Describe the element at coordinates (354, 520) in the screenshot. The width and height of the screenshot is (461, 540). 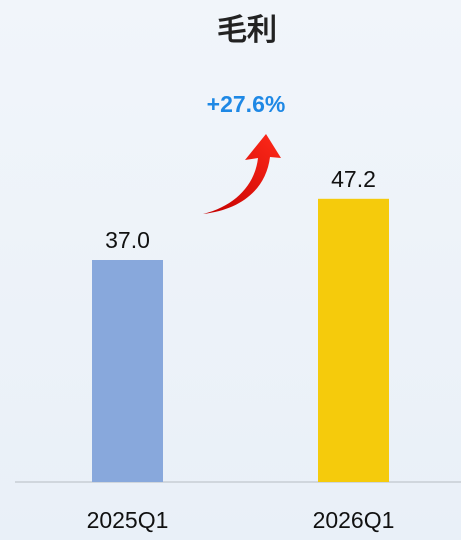
I see `x-tick-label: 2026Q1` at that location.